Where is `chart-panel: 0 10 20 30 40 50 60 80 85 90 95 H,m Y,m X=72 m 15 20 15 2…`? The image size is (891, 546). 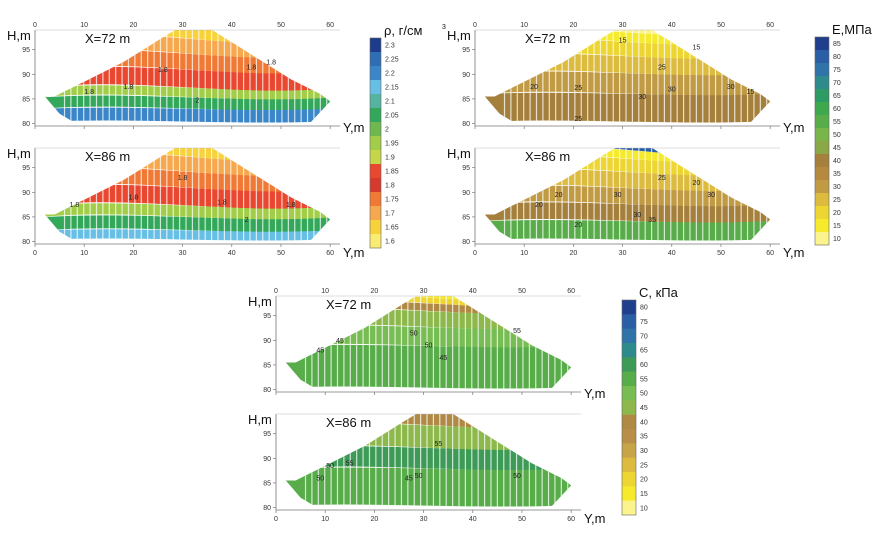 chart-panel: 0 10 20 30 40 50 60 80 85 90 95 H,m Y,m X=72 m 15 20 15 2… is located at coordinates (625, 78).